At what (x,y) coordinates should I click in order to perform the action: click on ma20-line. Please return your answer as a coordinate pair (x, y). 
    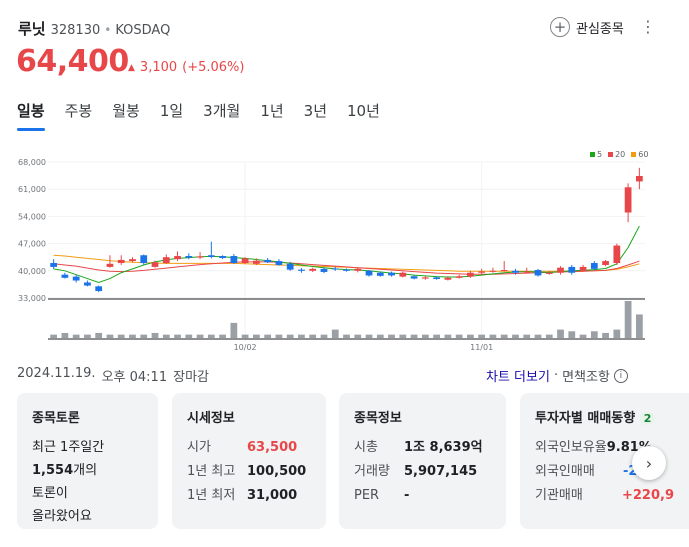
    Looking at the image, I should click on (346, 267).